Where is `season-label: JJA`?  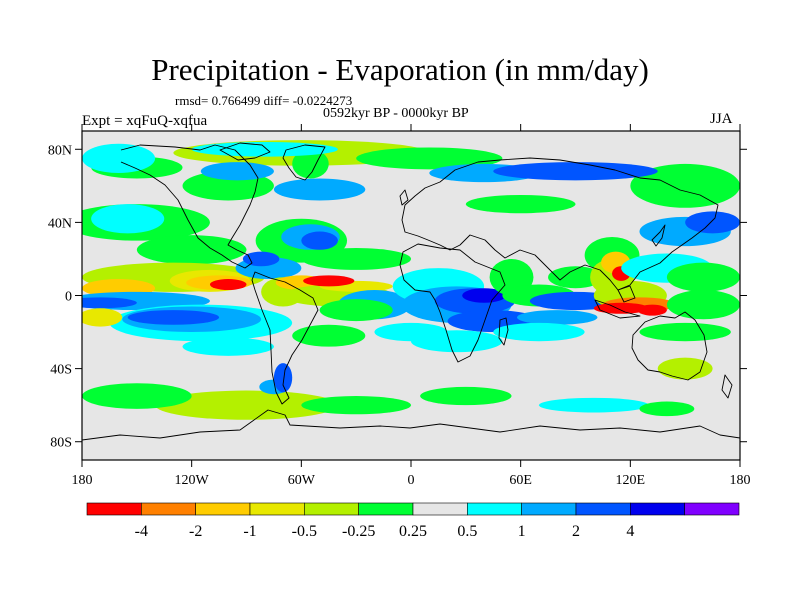 season-label: JJA is located at coordinates (721, 119).